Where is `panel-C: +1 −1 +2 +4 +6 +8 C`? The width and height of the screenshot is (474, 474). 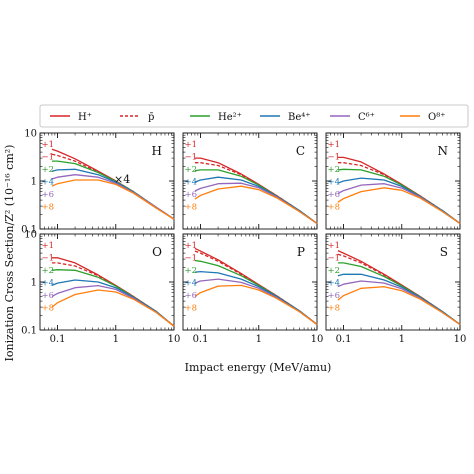 panel-C: +1 −1 +2 +4 +6 +8 C is located at coordinates (250, 181).